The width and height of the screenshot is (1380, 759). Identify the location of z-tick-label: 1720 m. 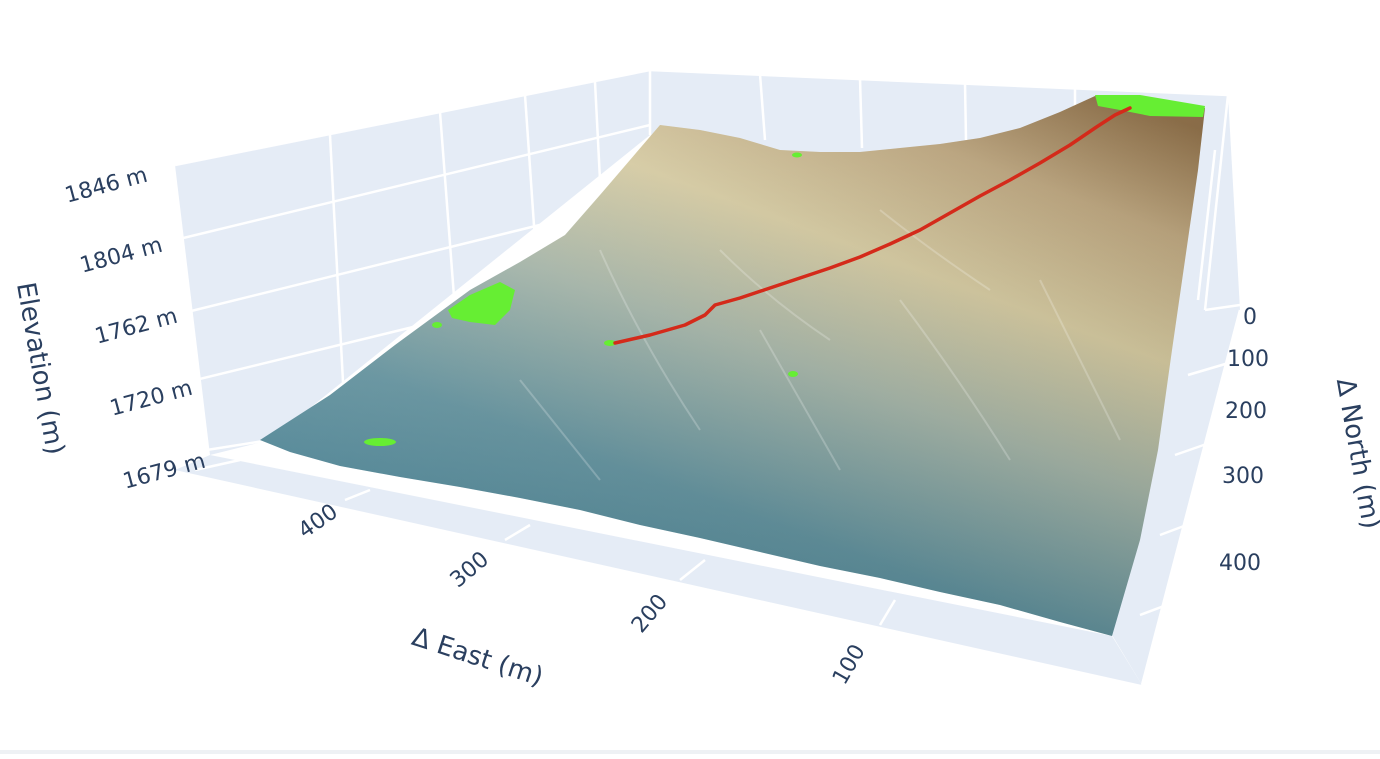
(151, 399).